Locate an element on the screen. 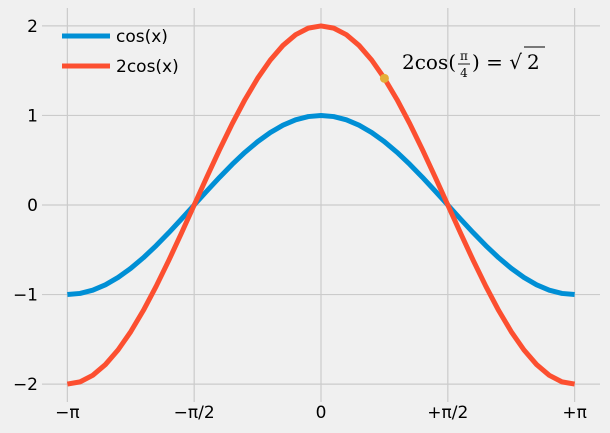 This screenshot has width=610, height=433. x-tick-label: +π is located at coordinates (574, 413).